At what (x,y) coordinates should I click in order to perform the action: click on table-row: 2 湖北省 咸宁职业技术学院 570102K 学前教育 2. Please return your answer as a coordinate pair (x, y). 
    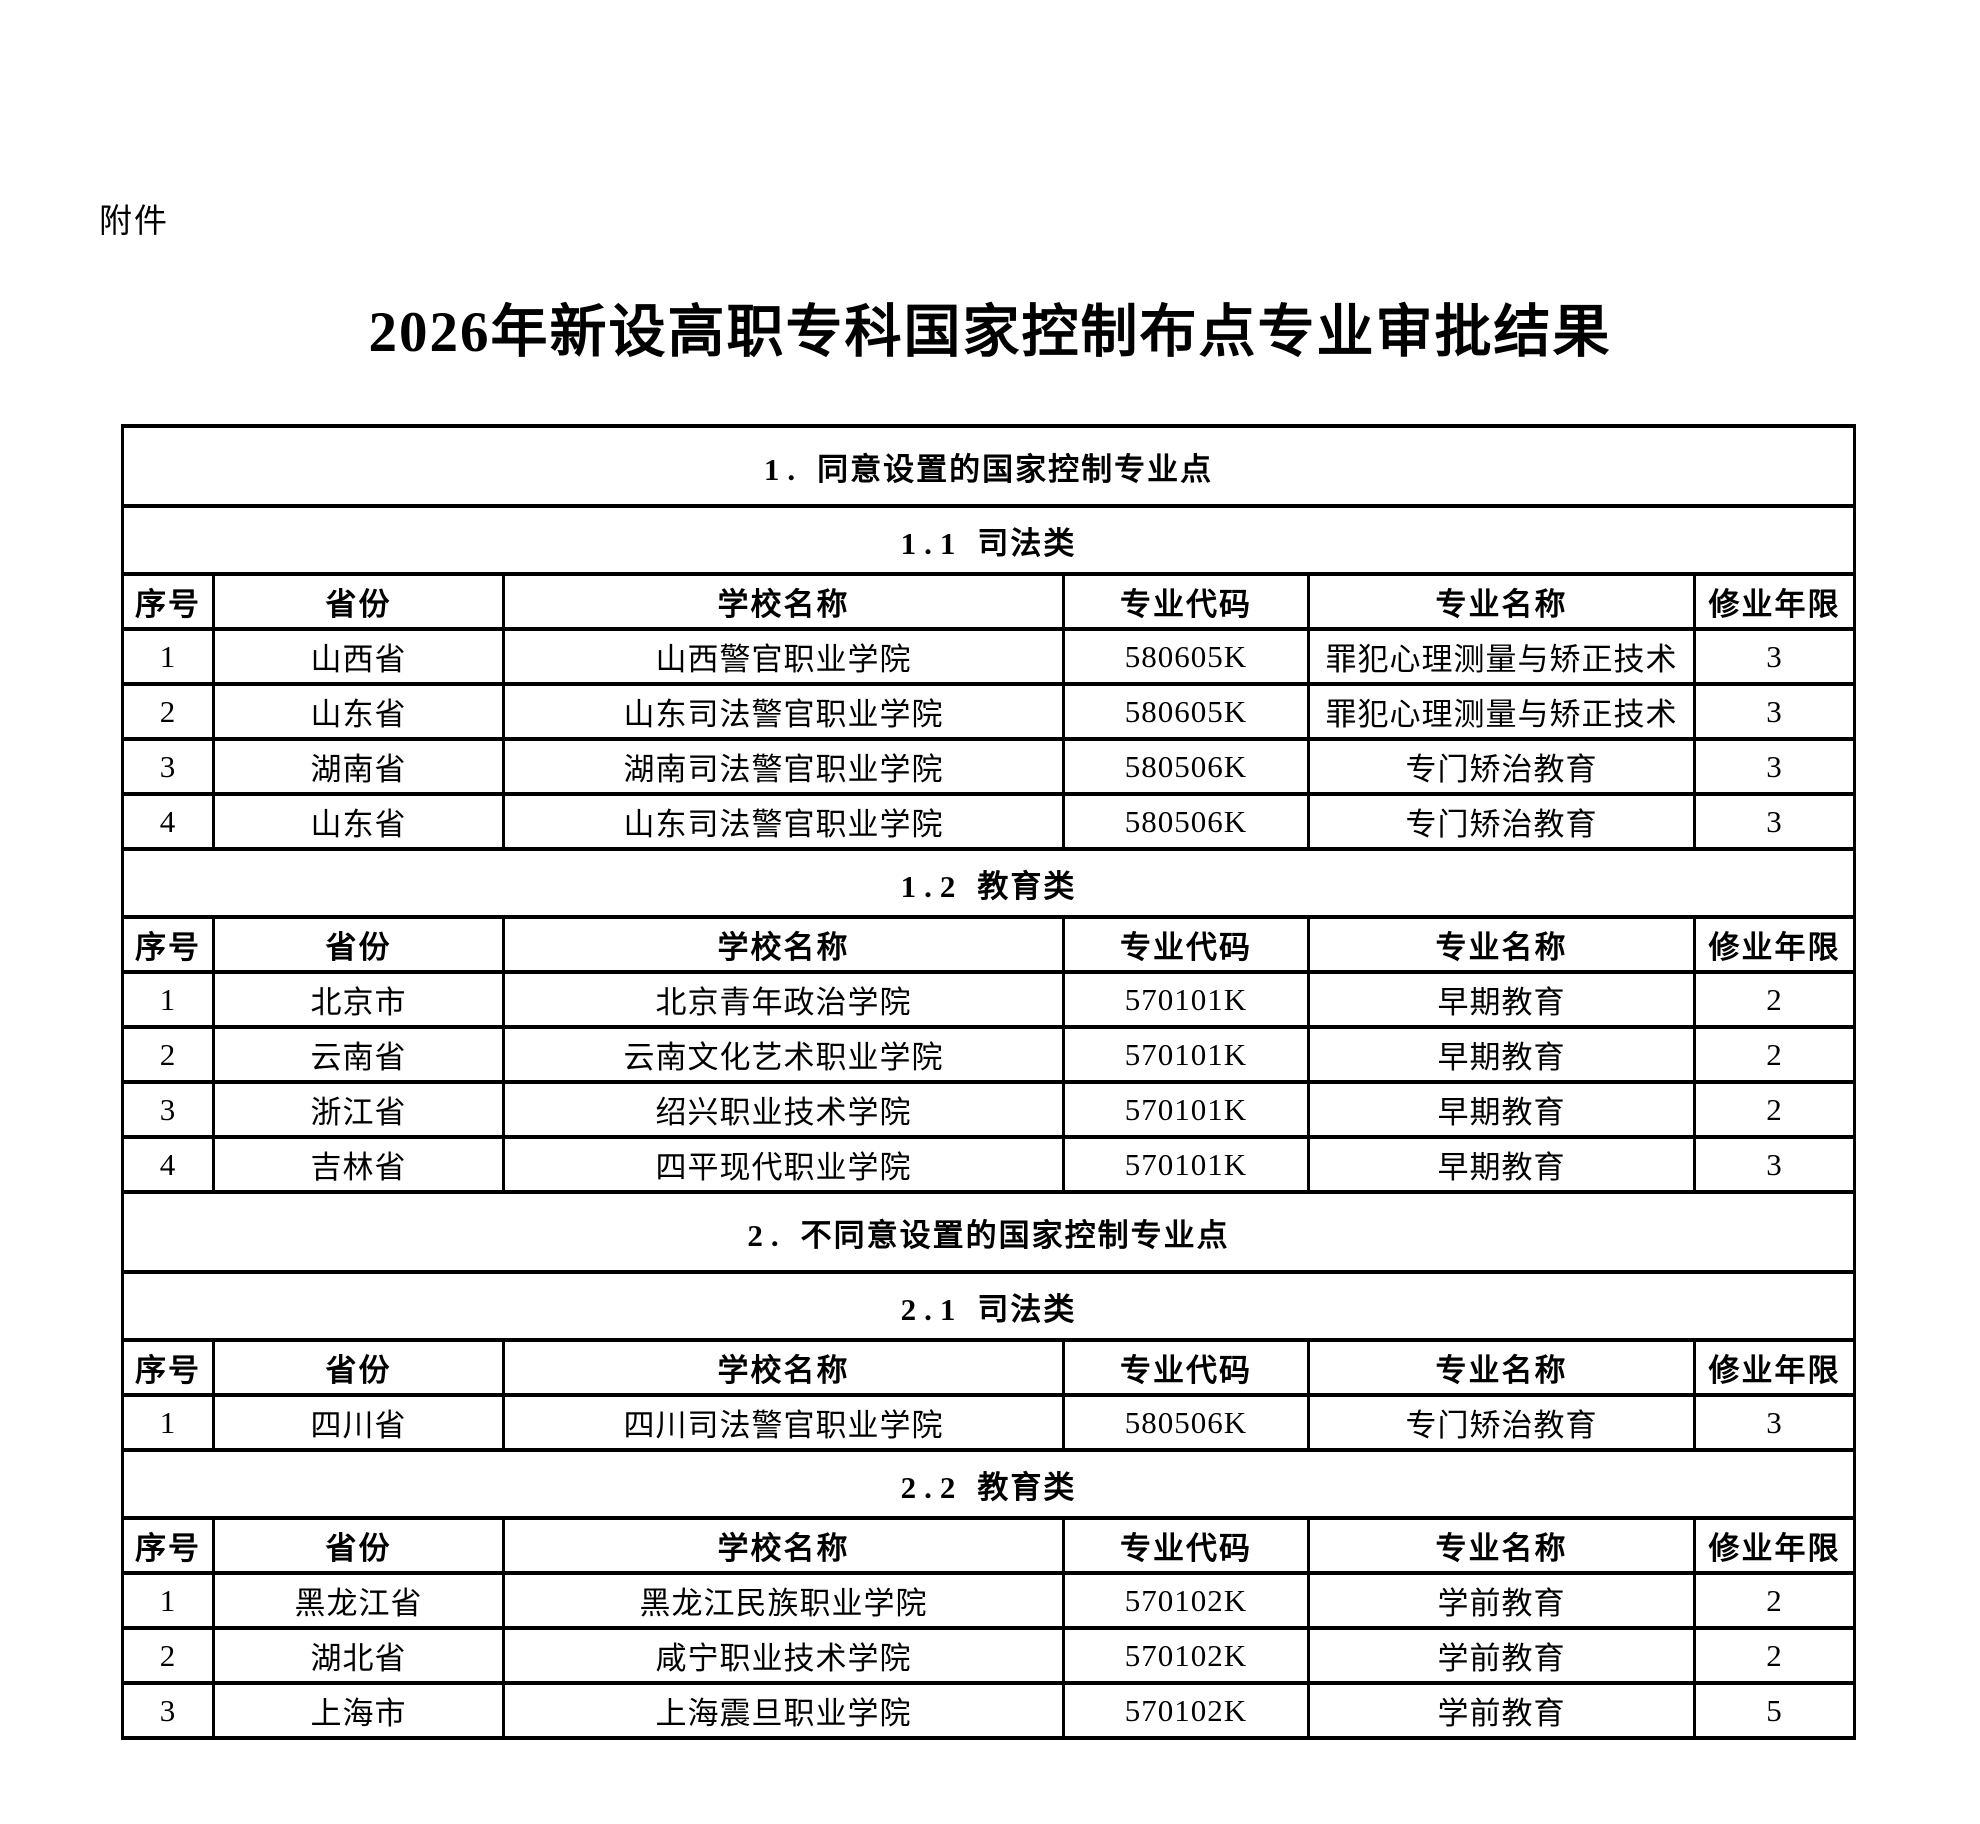
    Looking at the image, I should click on (988, 1655).